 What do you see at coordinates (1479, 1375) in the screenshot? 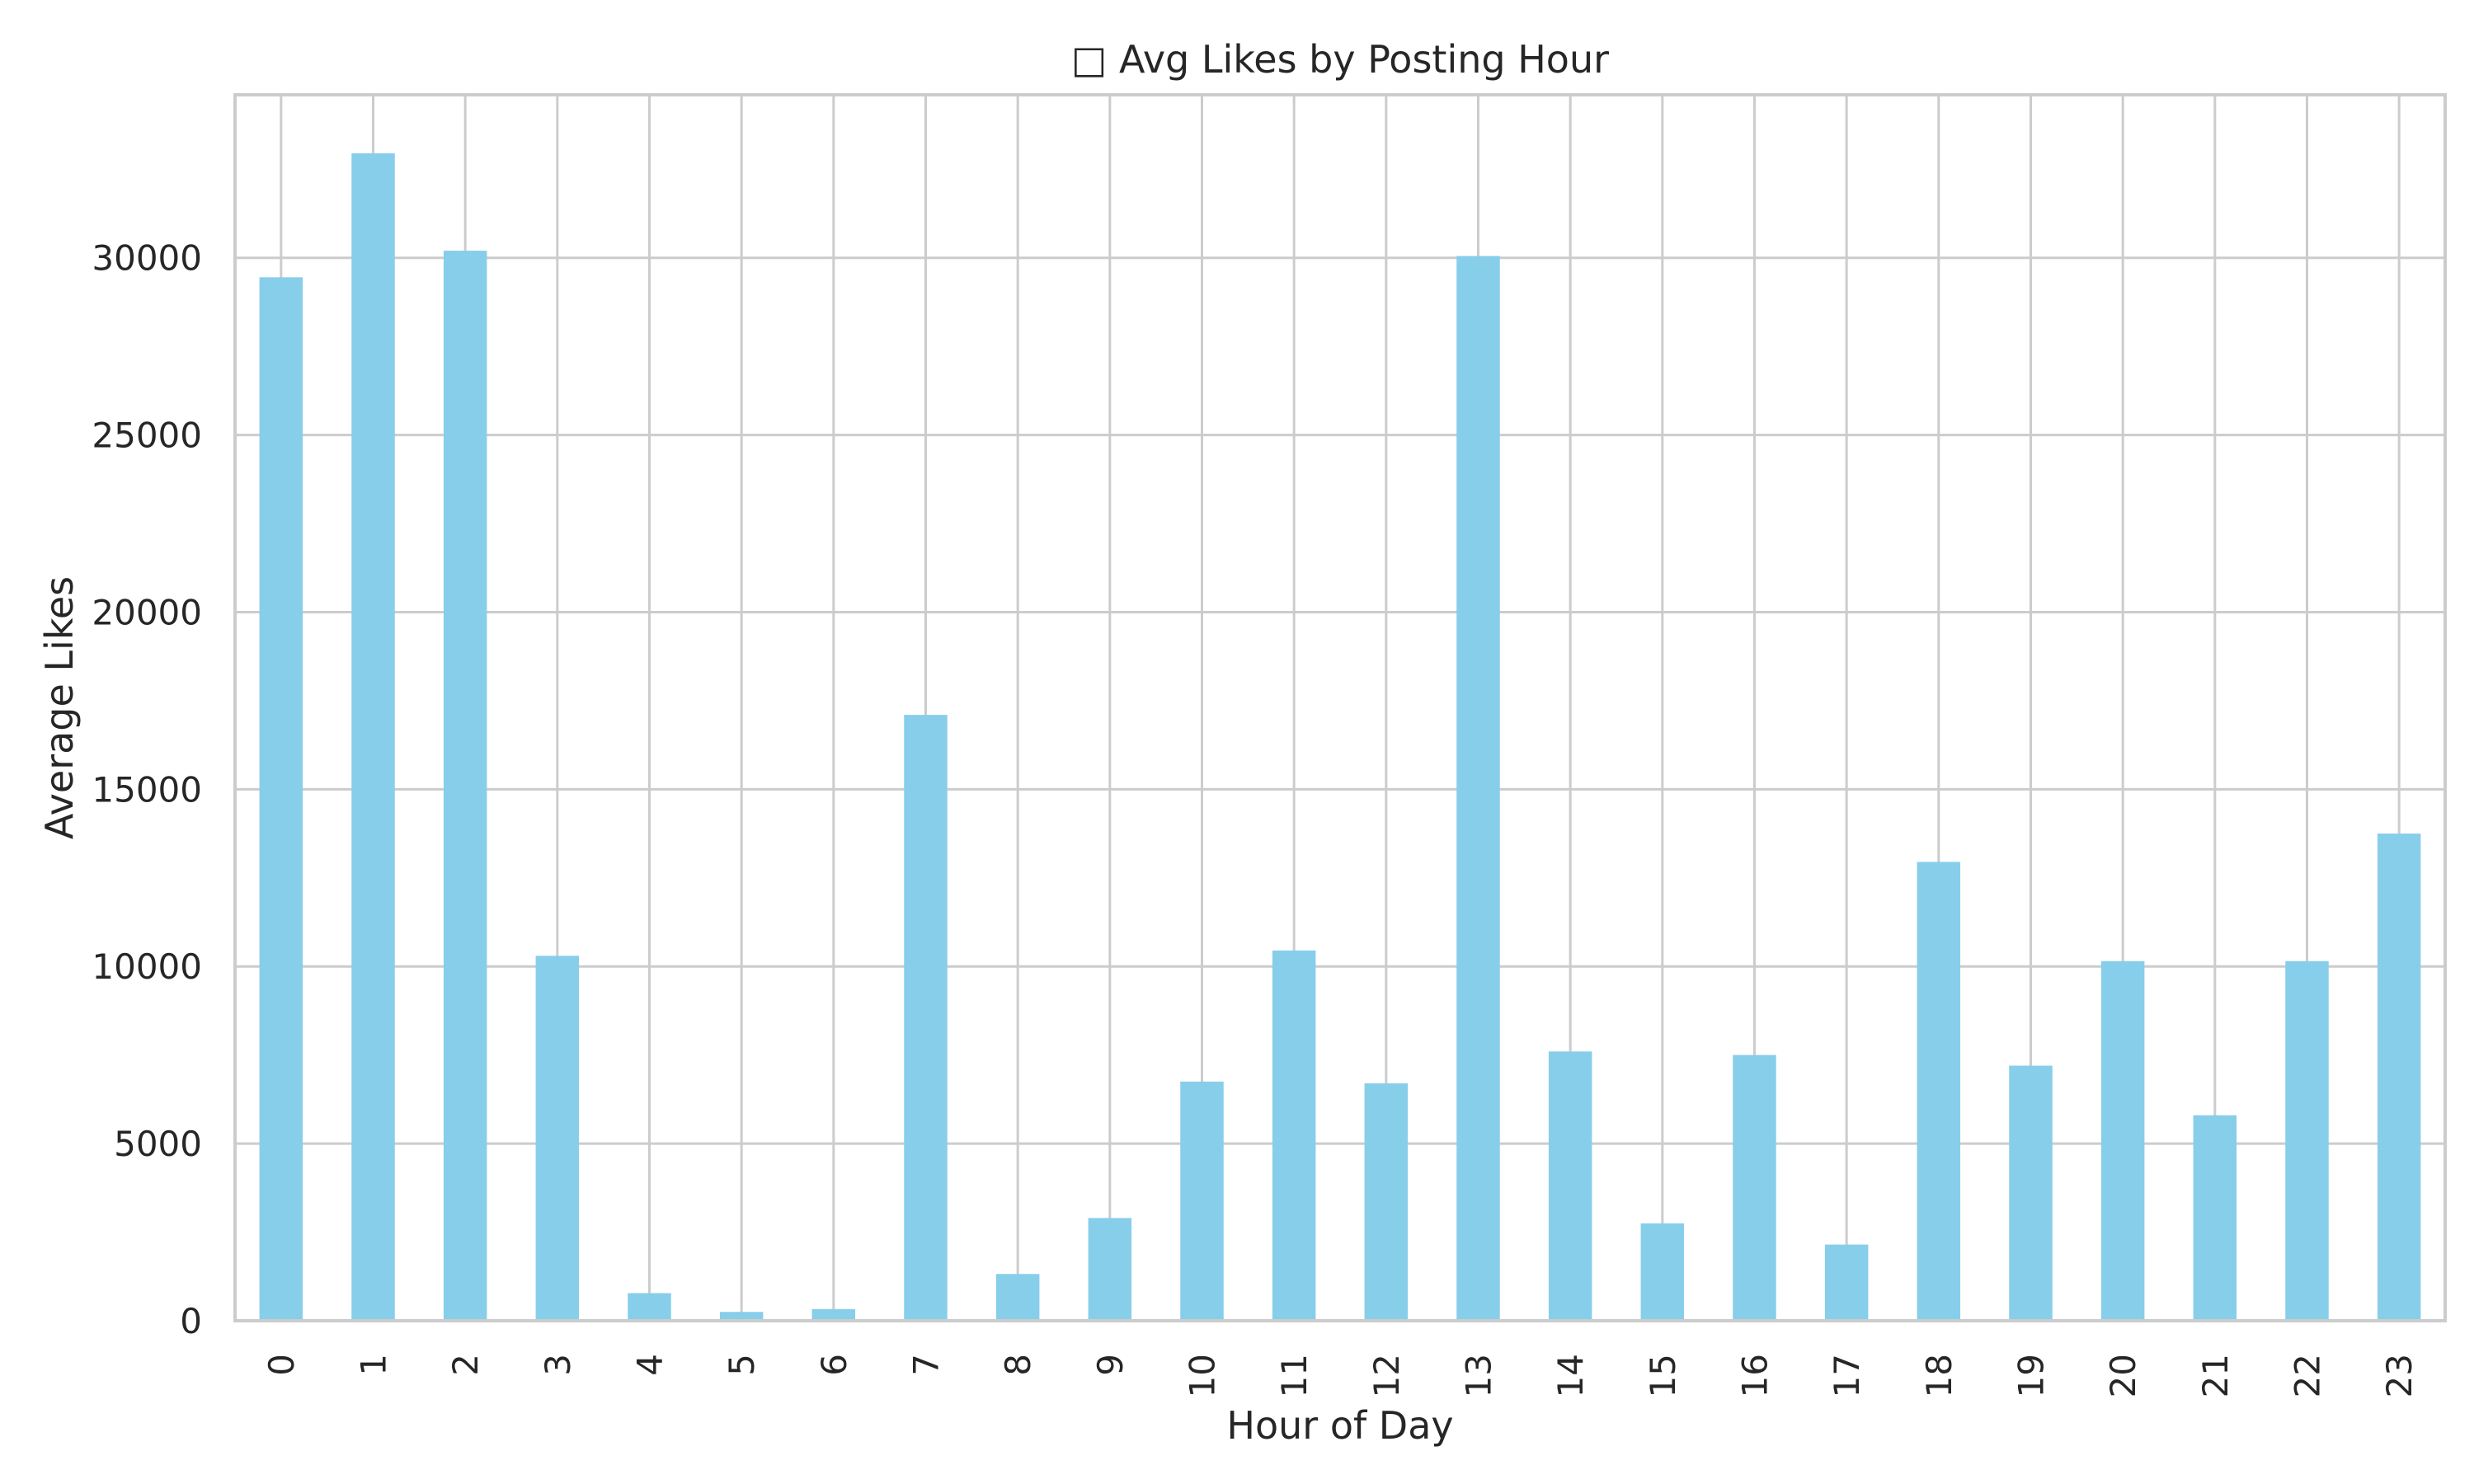
I see `x-tick-label: 13` at bounding box center [1479, 1375].